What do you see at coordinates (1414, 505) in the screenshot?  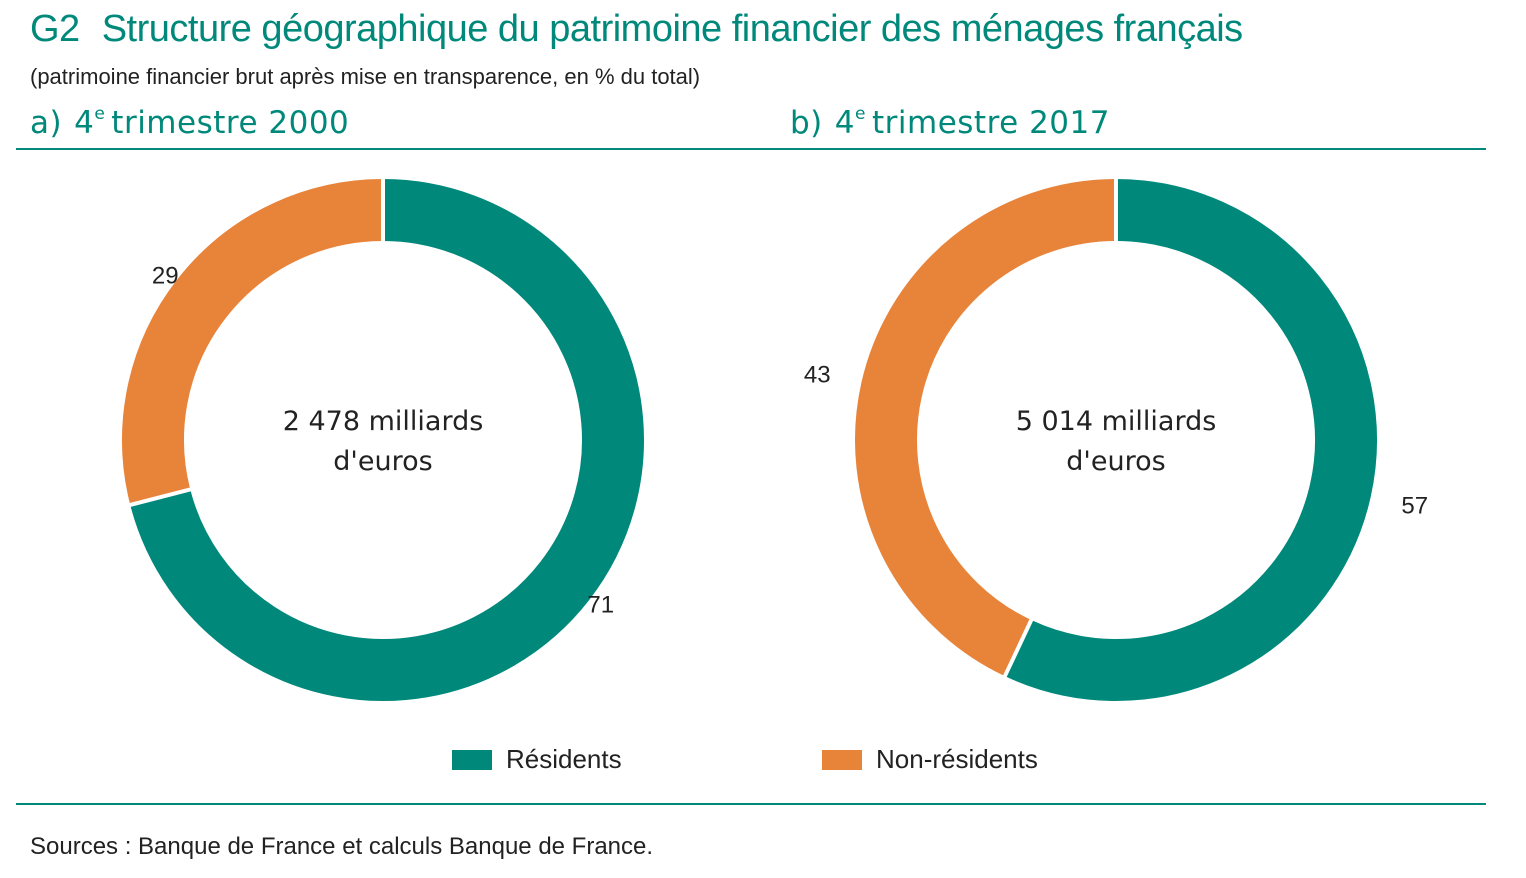 I see `value-label-residents: 57` at bounding box center [1414, 505].